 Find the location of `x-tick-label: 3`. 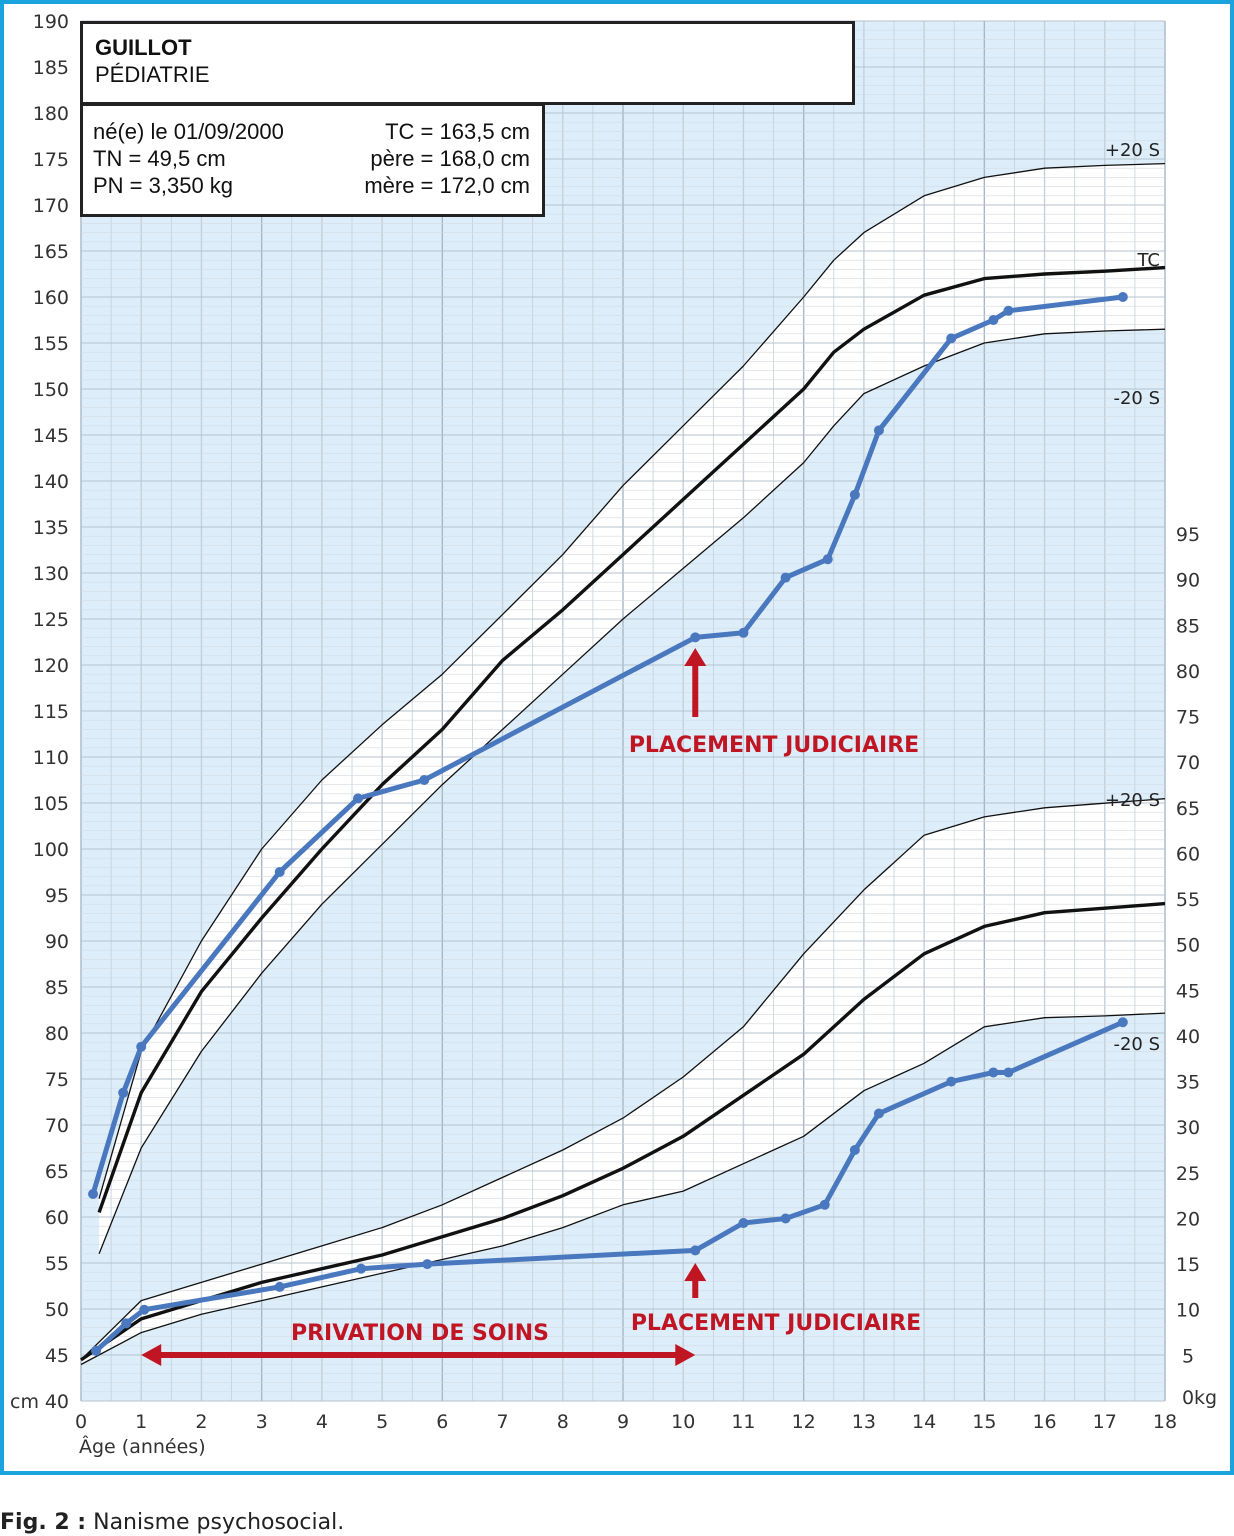

x-tick-label: 3 is located at coordinates (262, 1422).